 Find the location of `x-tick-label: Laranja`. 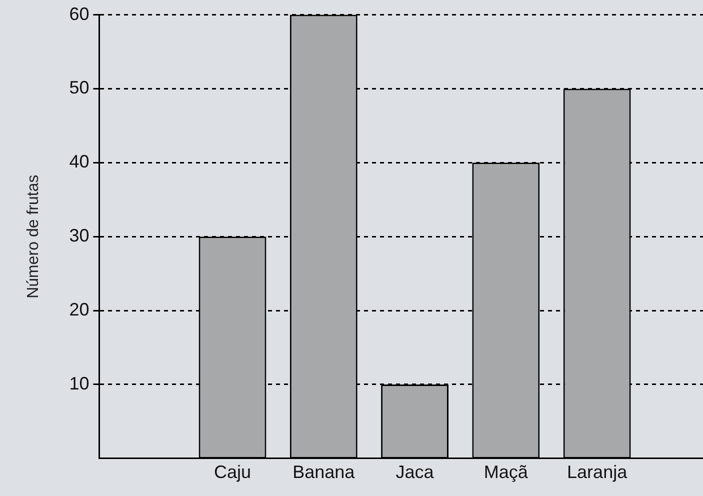

x-tick-label: Laranja is located at coordinates (597, 472).